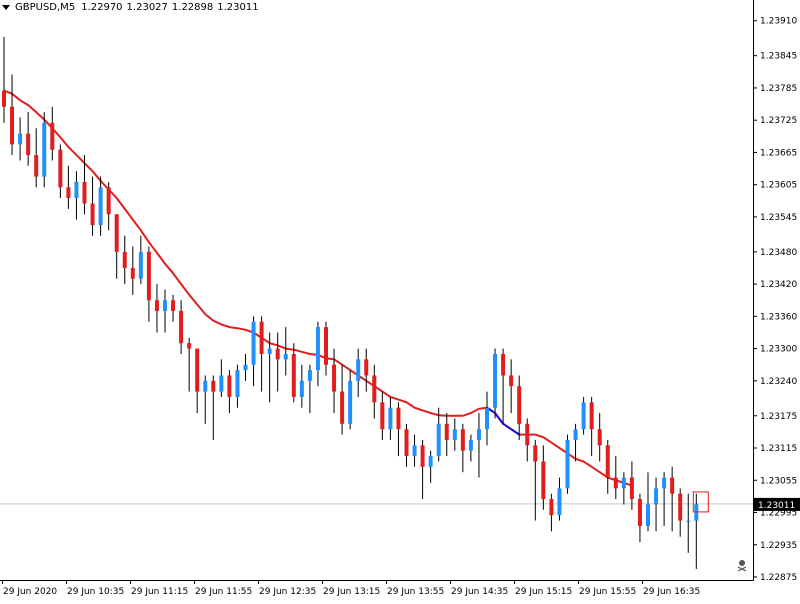 This screenshot has width=800, height=604. Describe the element at coordinates (159, 592) in the screenshot. I see `x-tick-label: 29 Jun 11:15` at that location.